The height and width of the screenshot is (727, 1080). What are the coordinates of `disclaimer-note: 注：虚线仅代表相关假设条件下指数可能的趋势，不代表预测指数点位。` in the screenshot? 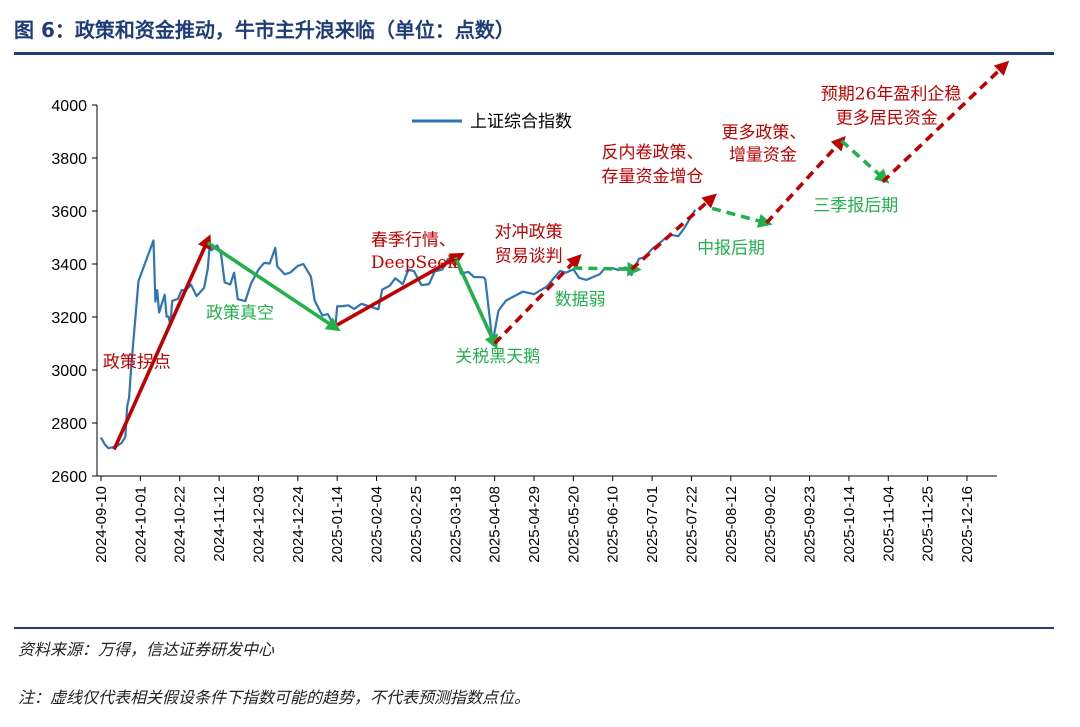 It's located at (274, 697).